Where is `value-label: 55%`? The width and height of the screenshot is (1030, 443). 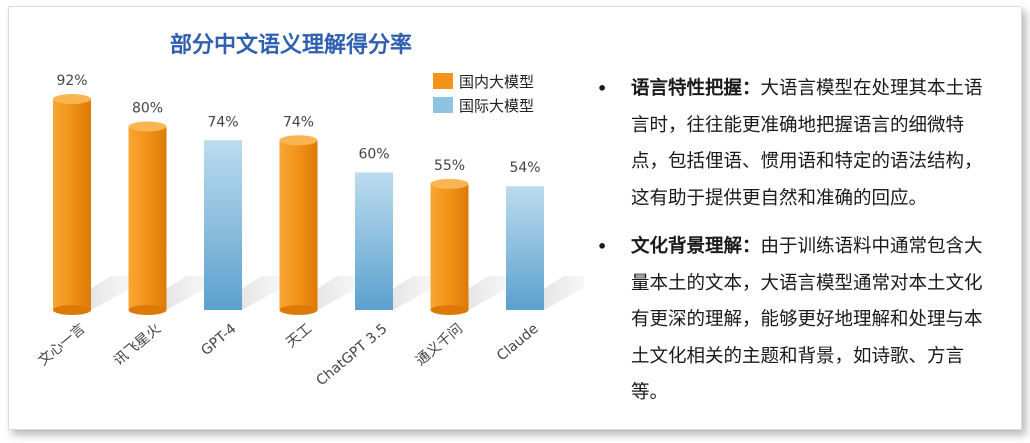
value-label: 55% is located at coordinates (449, 166).